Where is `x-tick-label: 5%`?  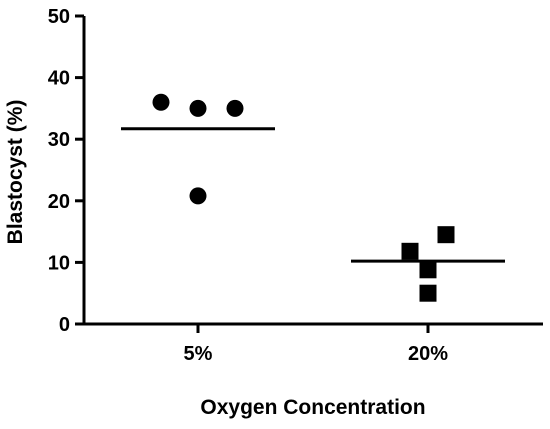 x-tick-label: 5% is located at coordinates (198, 354).